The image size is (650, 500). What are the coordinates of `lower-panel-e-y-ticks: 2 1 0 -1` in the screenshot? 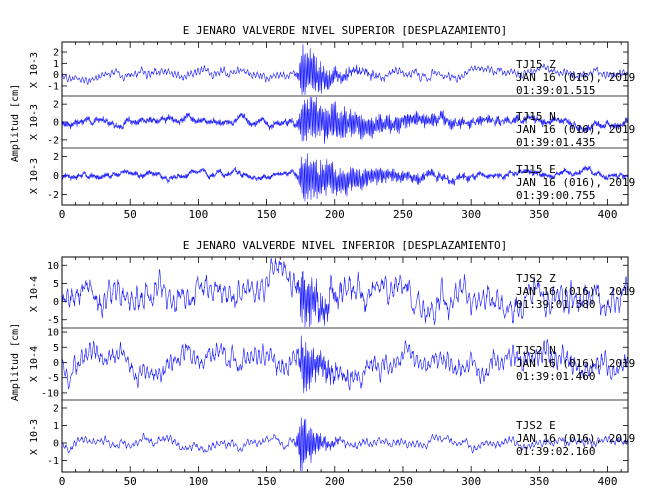 It's located at (337, 435).